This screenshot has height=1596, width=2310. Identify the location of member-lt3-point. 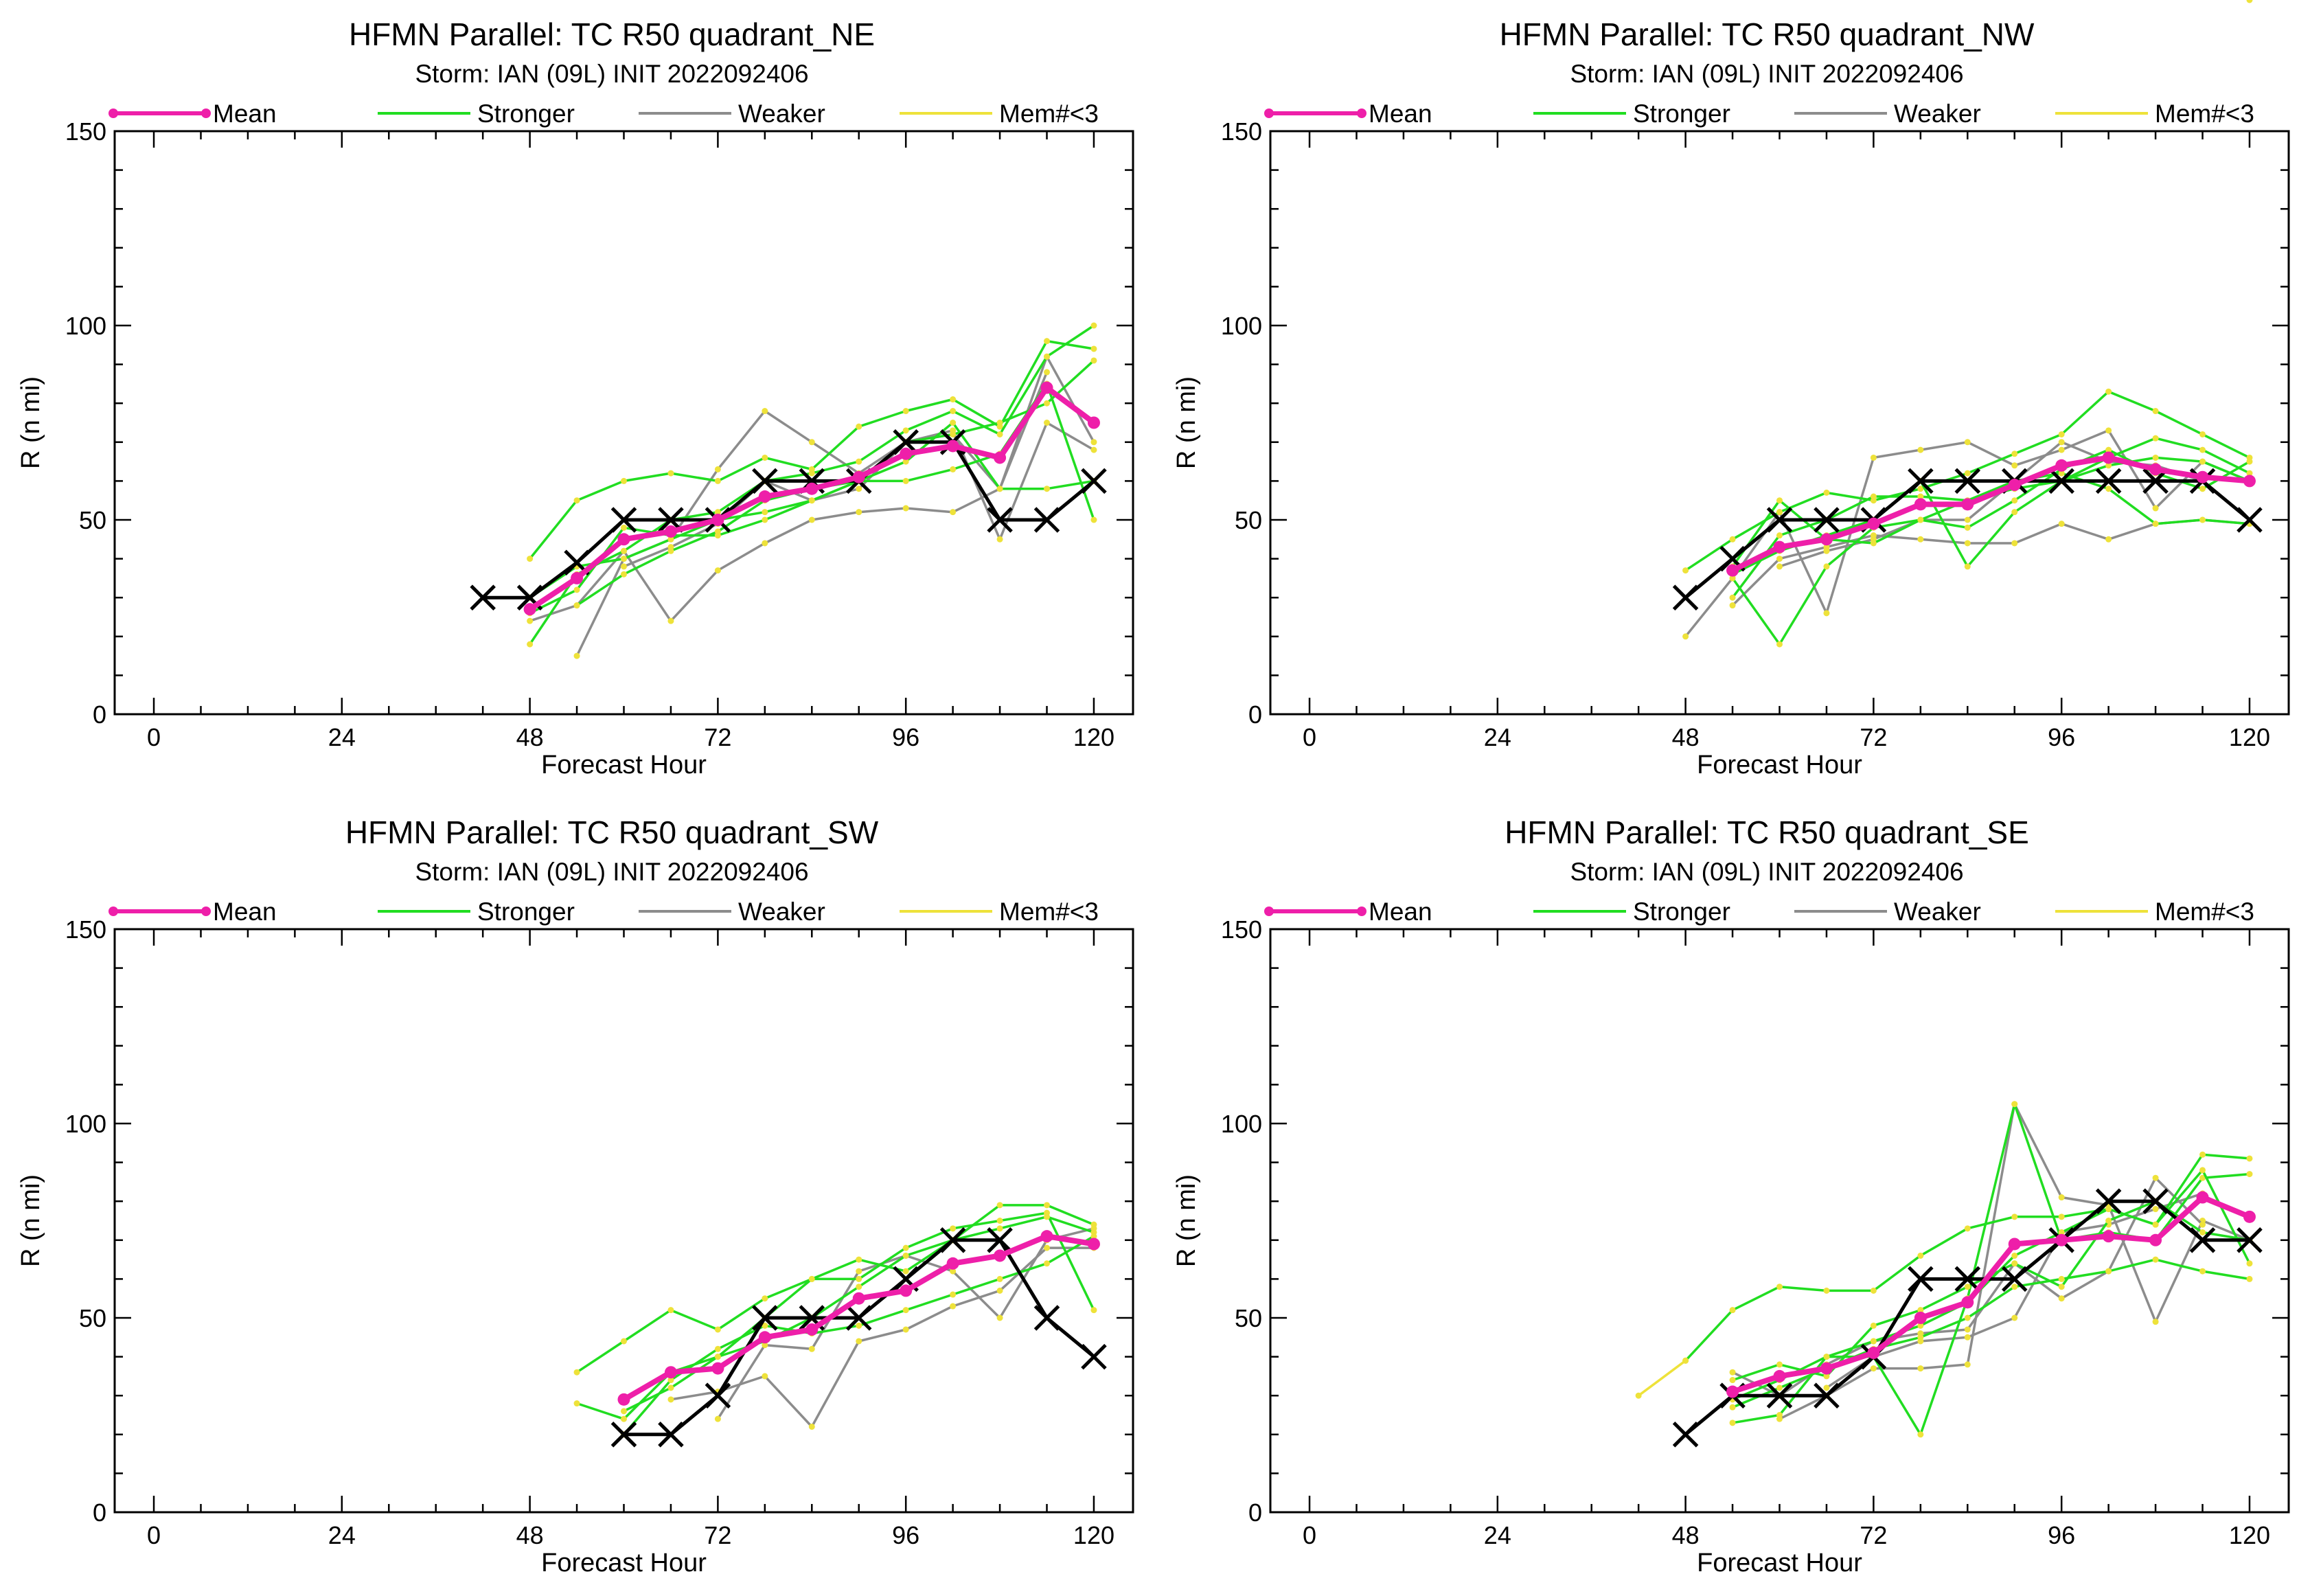
(1685, 1361).